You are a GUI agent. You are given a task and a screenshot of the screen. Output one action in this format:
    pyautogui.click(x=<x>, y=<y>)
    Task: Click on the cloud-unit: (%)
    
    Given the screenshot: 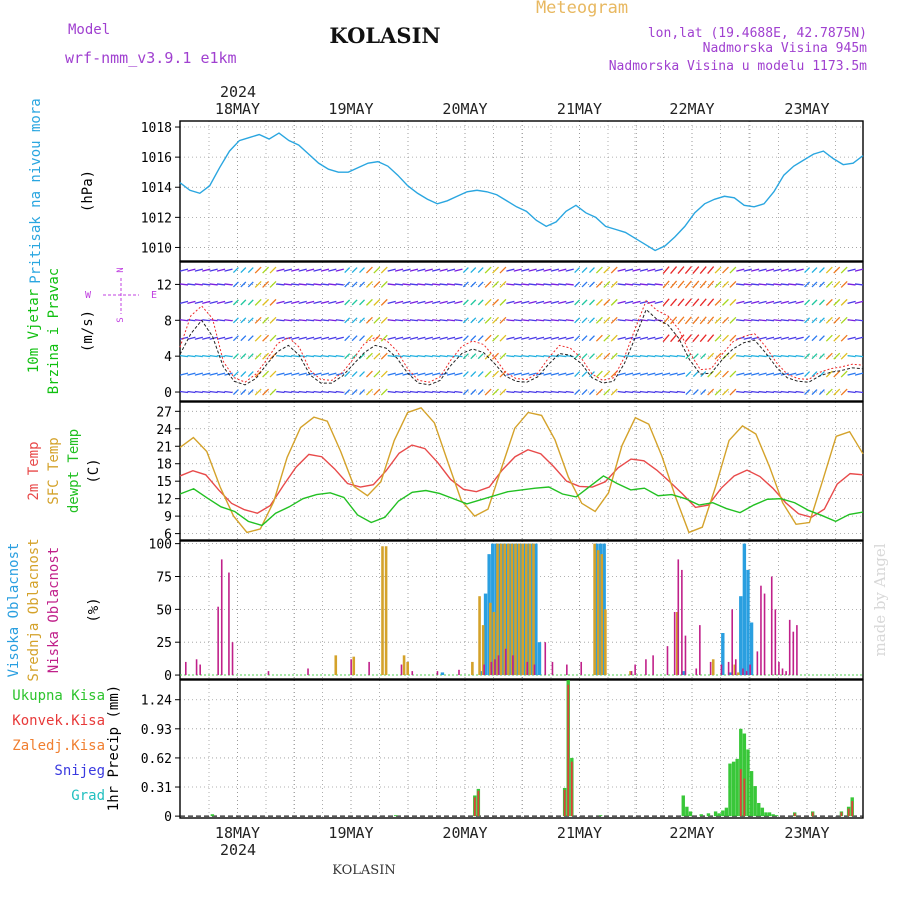 What is the action you would take?
    pyautogui.click(x=94, y=609)
    